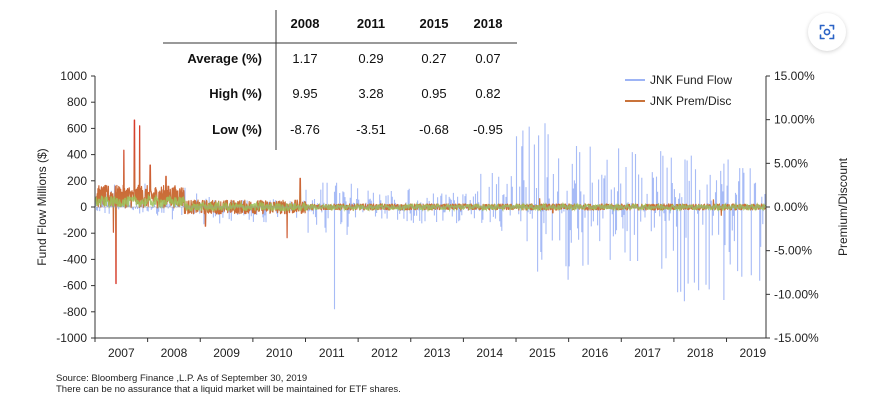  I want to click on right-tick-label: 5.00%, so click(791, 163).